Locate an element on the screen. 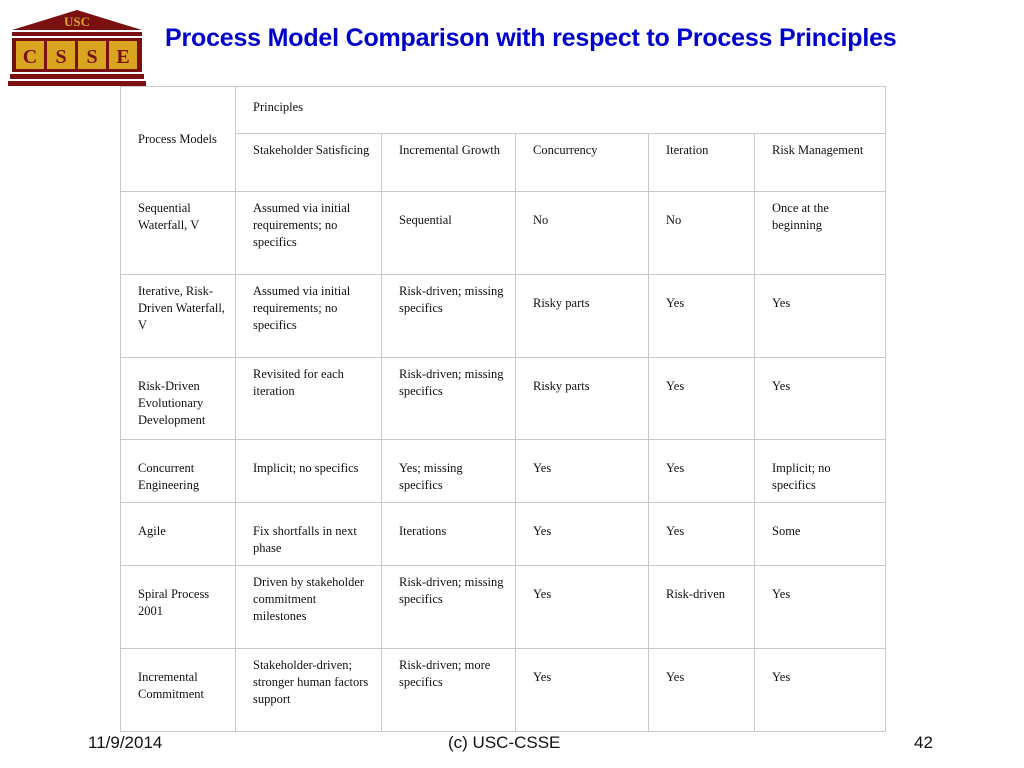  footer-copyright: (c) USC-CSSE is located at coordinates (504, 742).